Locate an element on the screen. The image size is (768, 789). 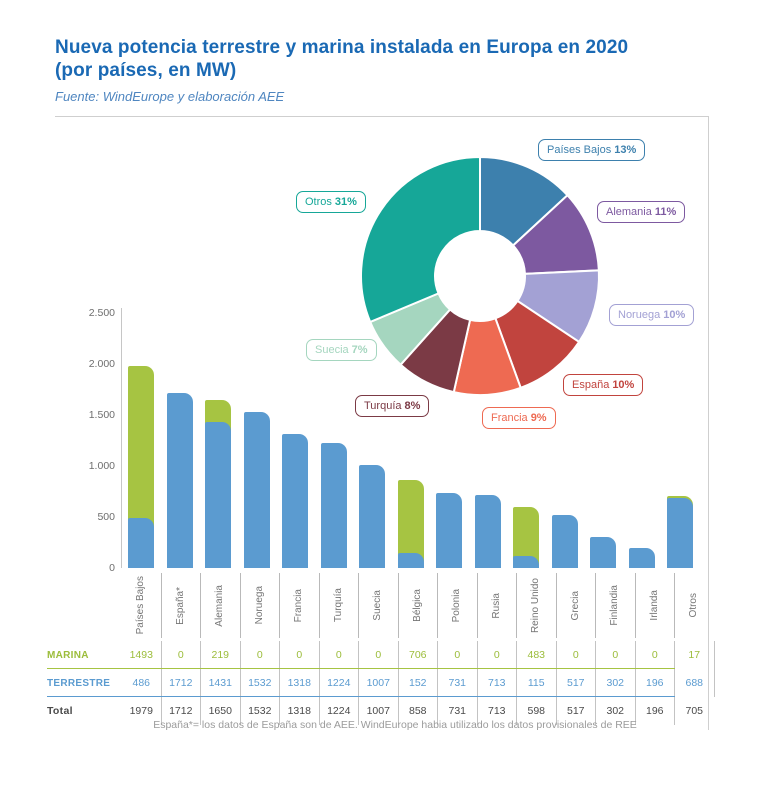
donut-label-turquia: Turquía 8% is located at coordinates (392, 406).